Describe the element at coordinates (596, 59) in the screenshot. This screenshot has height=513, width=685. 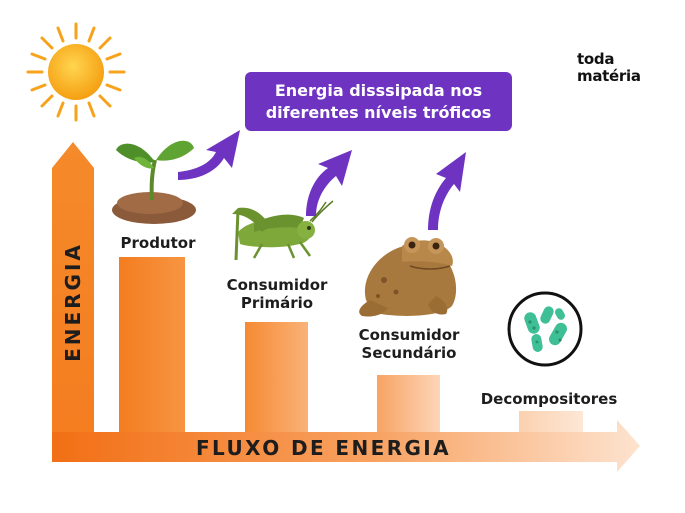
I see `brand-line1: toda` at that location.